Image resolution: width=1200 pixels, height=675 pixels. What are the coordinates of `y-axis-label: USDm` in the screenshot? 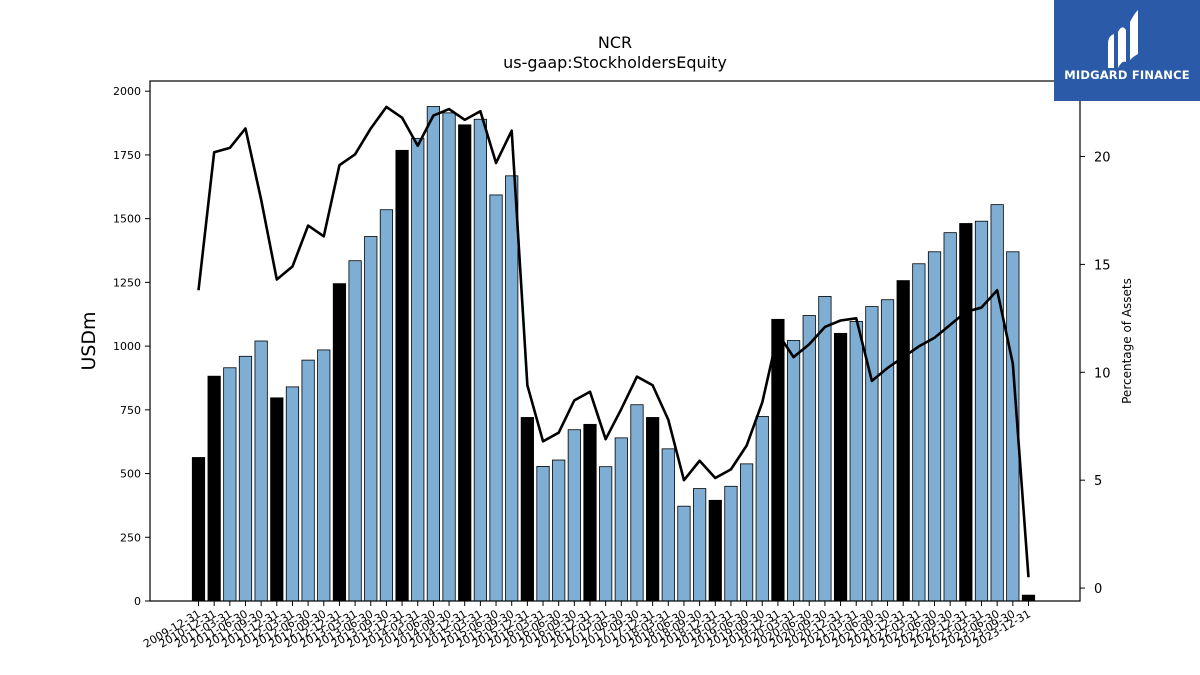 It's located at (89, 340).